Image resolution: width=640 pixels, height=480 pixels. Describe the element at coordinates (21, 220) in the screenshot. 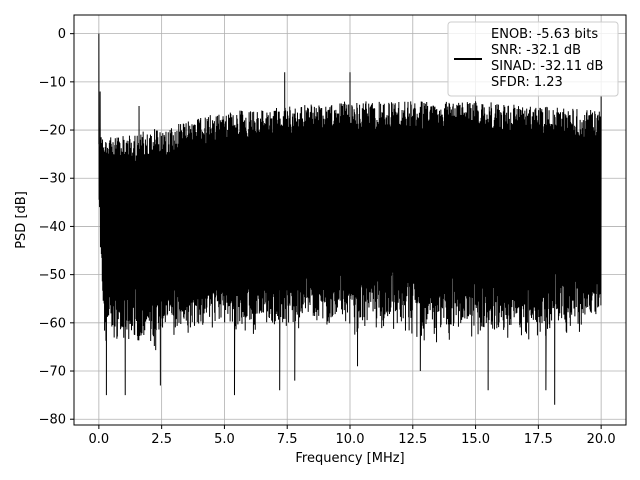

I see `y-axis-label: PSD [dB]` at that location.